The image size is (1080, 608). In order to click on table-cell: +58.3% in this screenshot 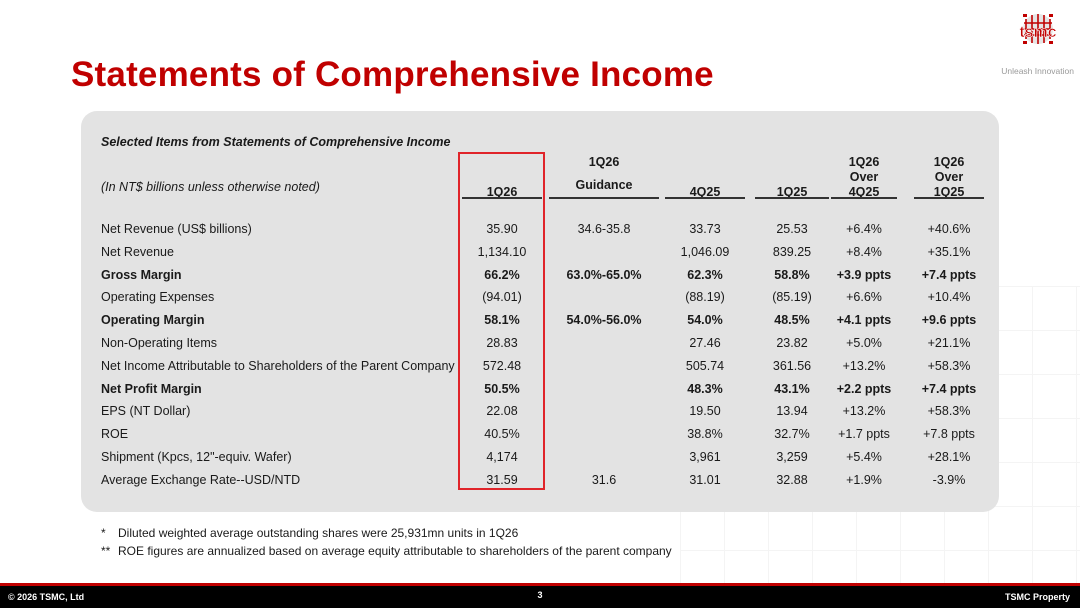, I will do `click(949, 365)`.